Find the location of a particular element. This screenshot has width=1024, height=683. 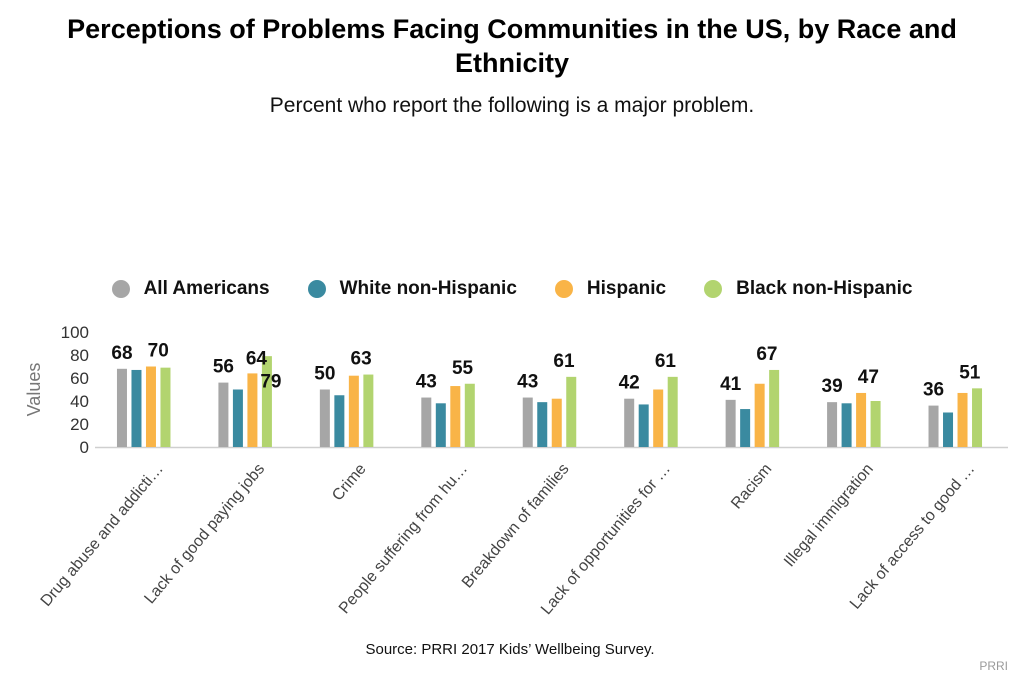

data-label: 67 is located at coordinates (766, 354).